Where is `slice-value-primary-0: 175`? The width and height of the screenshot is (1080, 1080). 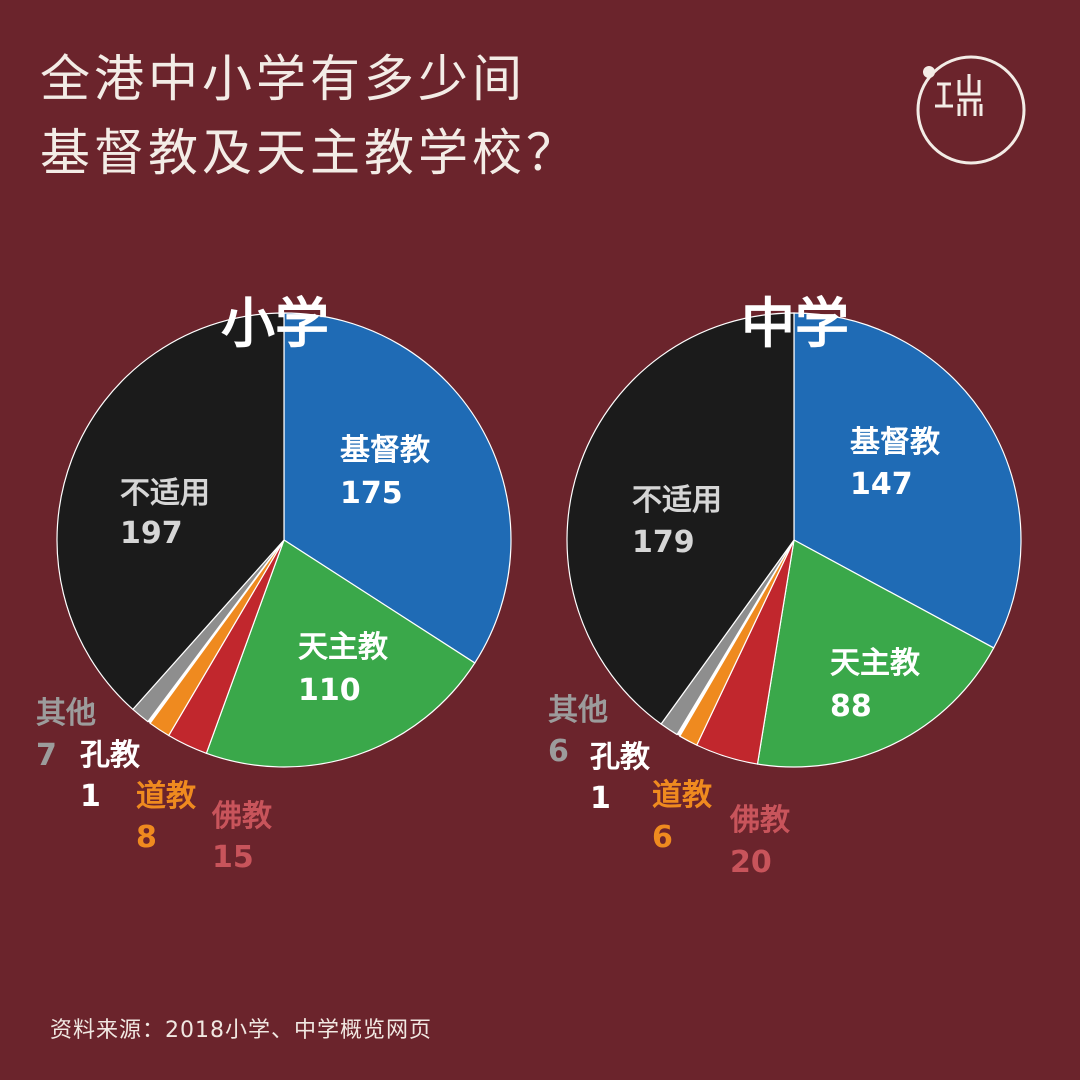 slice-value-primary-0: 175 is located at coordinates (371, 493).